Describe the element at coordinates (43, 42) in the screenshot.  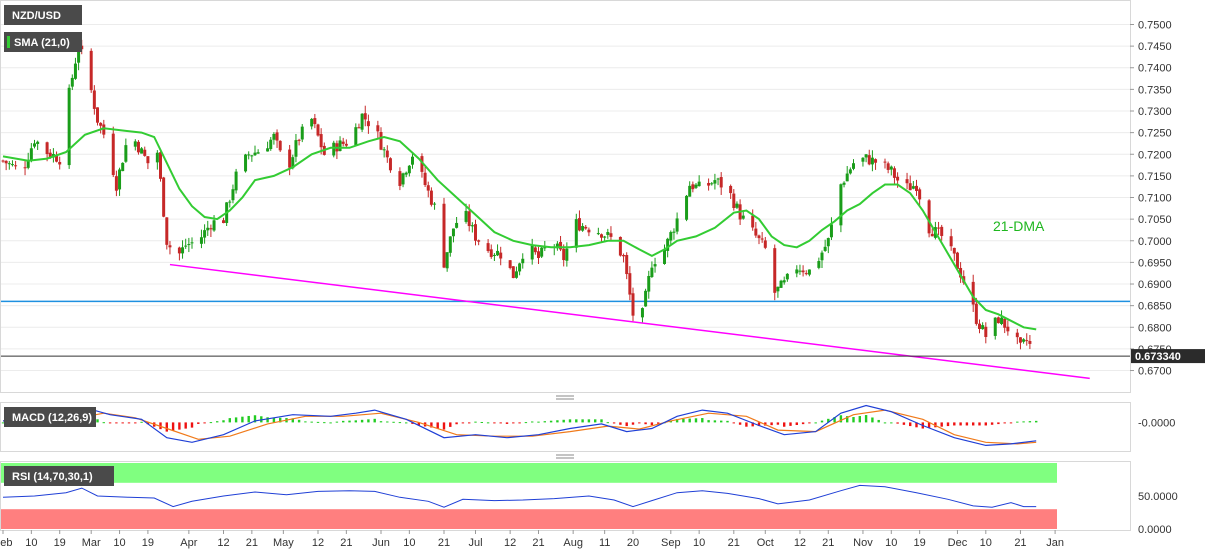
I see `sma-tag-box` at that location.